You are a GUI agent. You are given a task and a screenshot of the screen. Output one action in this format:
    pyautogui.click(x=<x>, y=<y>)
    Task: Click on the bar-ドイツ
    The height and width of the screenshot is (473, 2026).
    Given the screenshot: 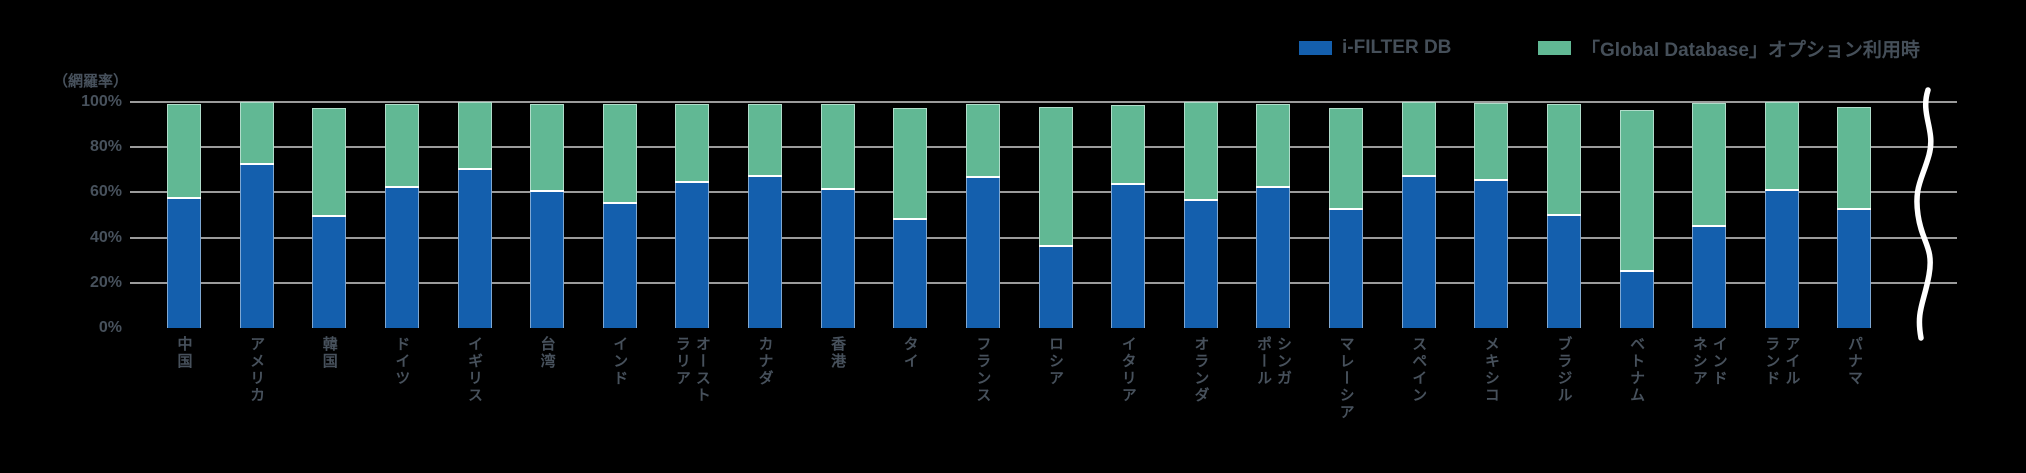 What is the action you would take?
    pyautogui.click(x=401, y=216)
    